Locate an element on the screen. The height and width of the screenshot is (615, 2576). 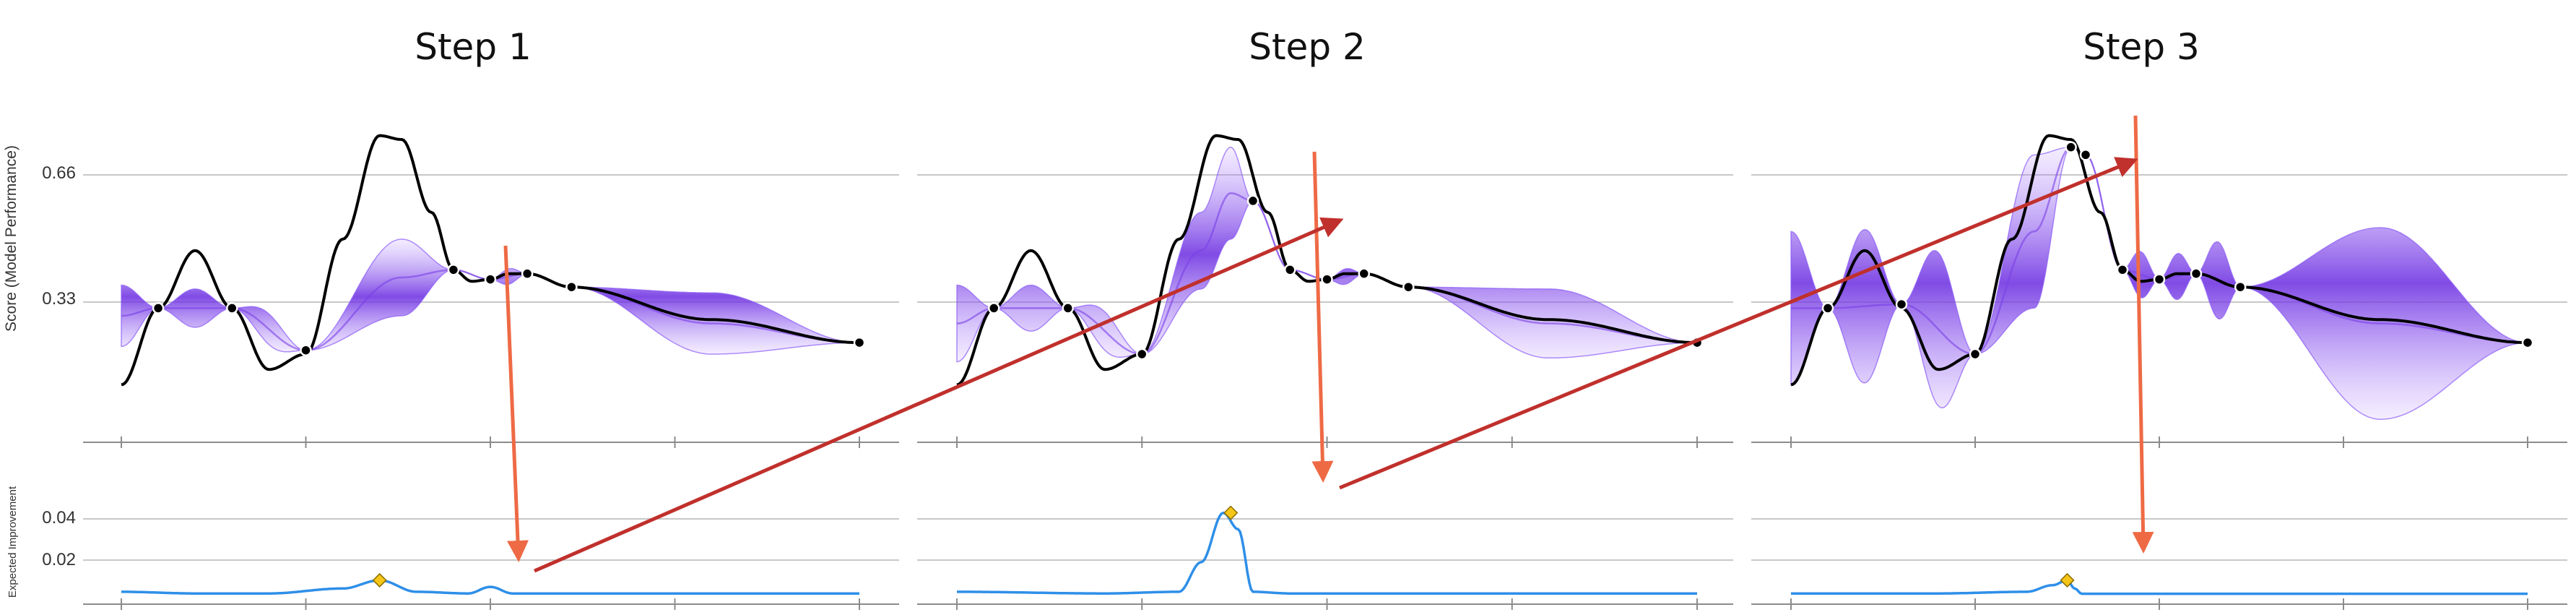
y-tick-label-0.66: 0.66 is located at coordinates (59, 173).